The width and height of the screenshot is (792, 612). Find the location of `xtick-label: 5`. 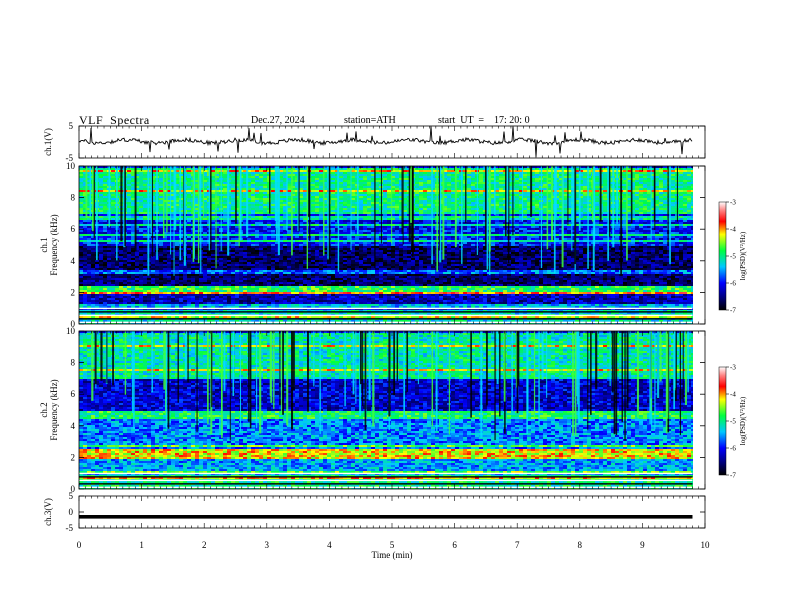

xtick-label: 5 is located at coordinates (392, 545).